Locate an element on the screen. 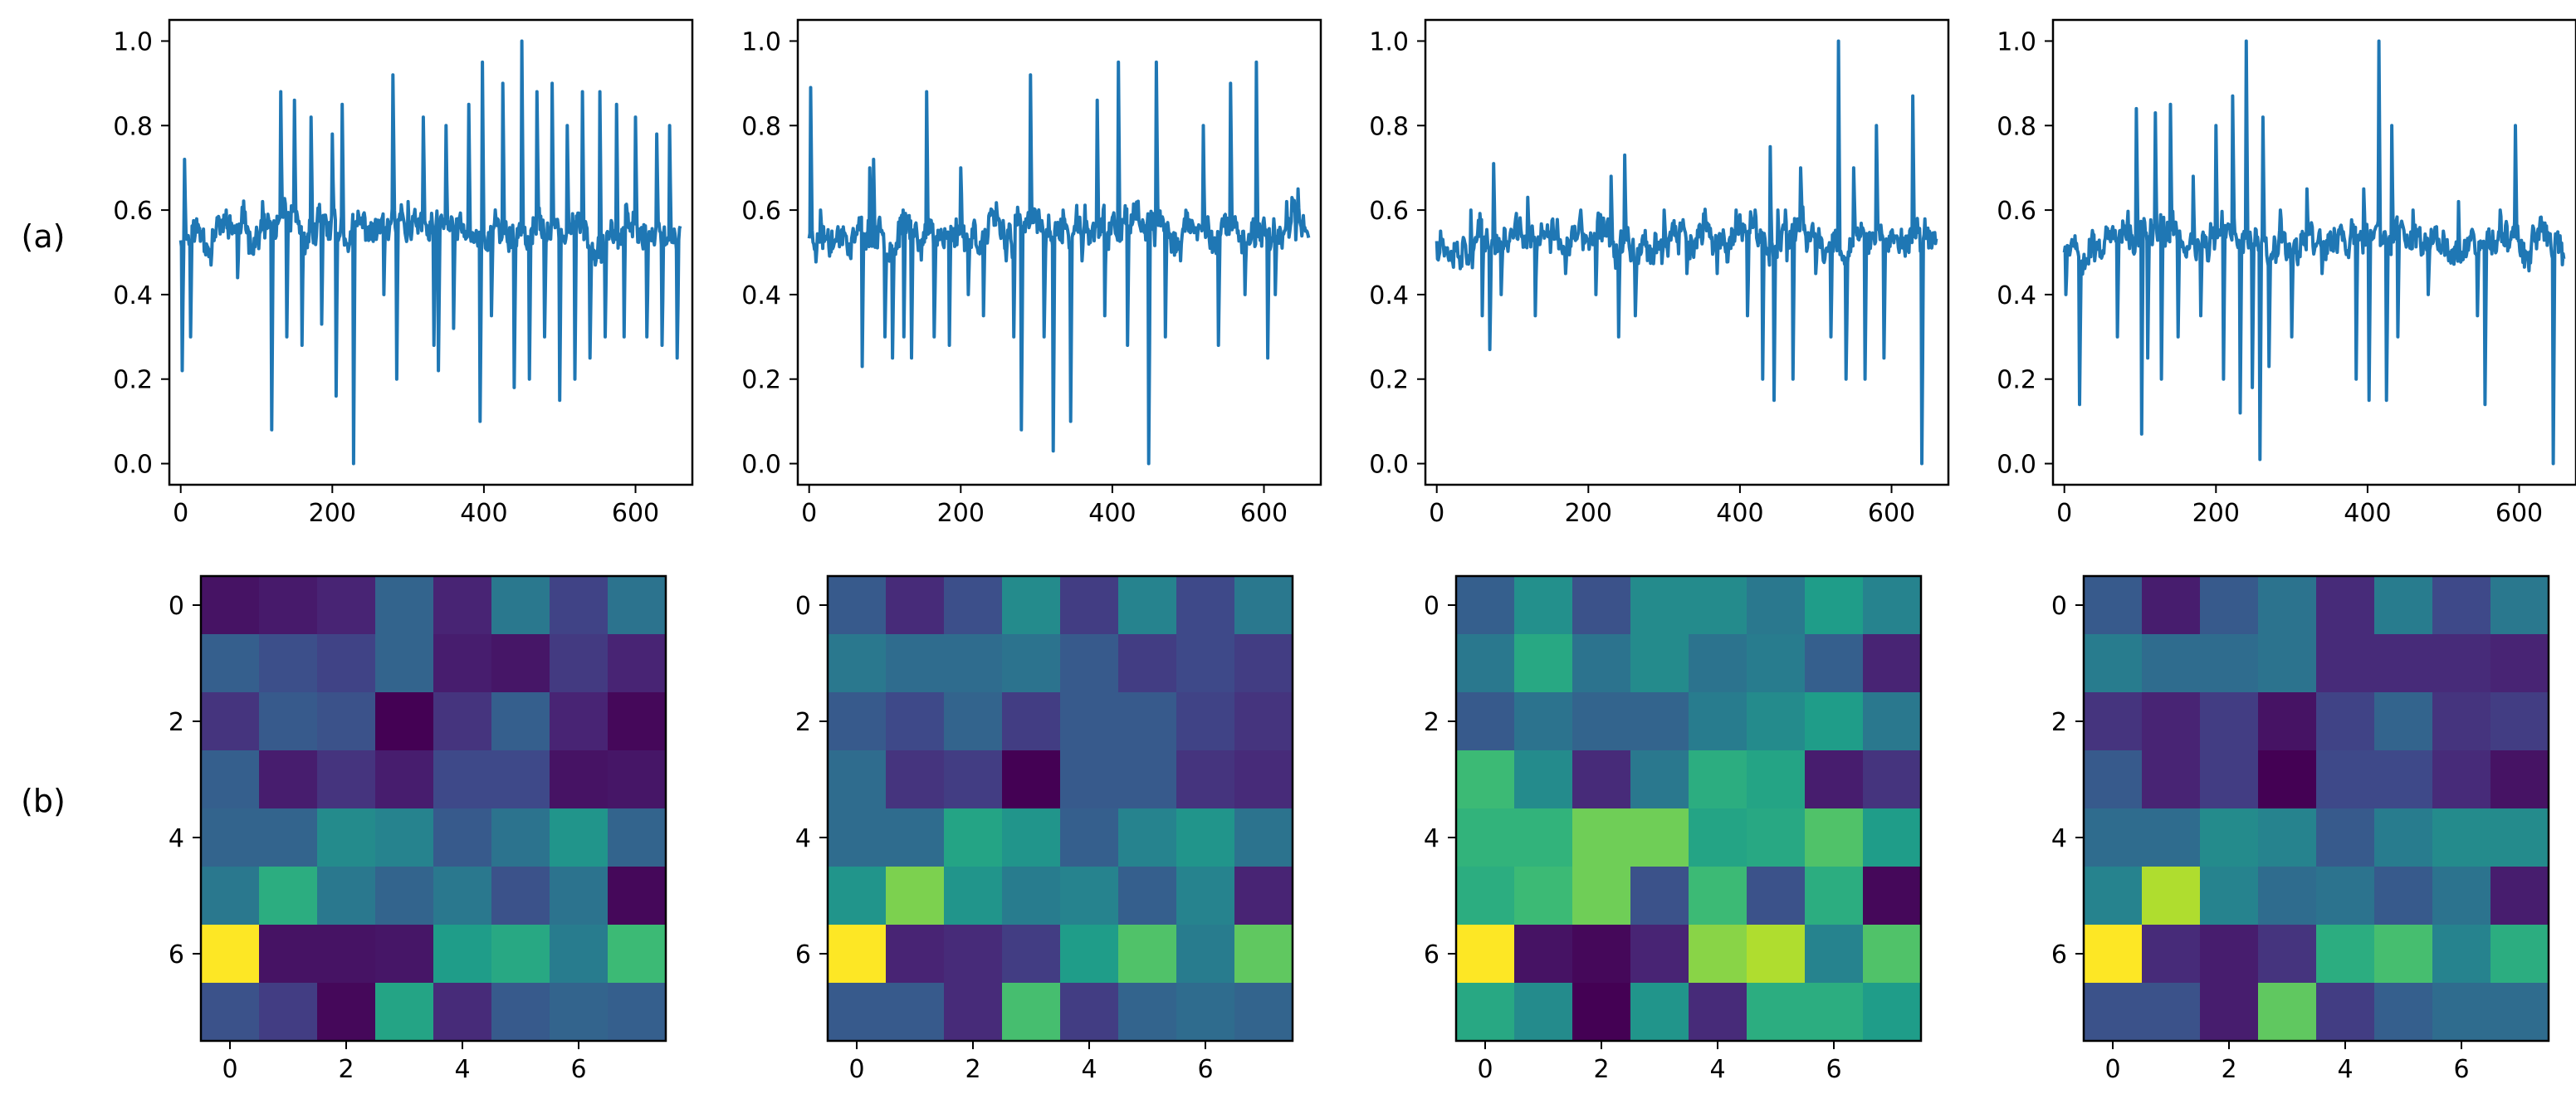 The image size is (2576, 1094). line-chart-2: 0 200 400 600 0.0 0.2 0.4 0.6 0.8 1.0 is located at coordinates (1031, 273).